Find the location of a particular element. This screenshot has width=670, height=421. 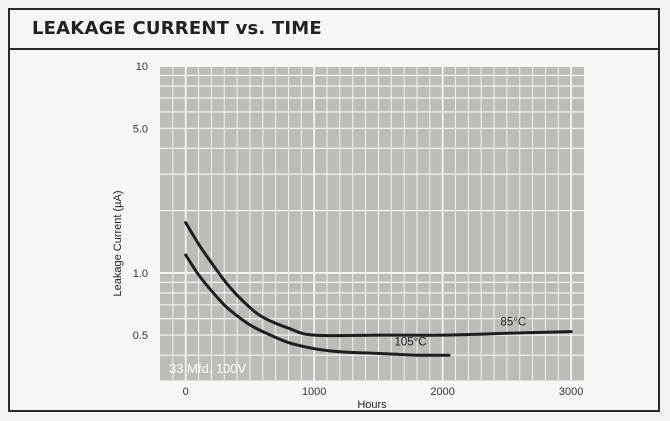

chart-title: LEAKAGE CURRENT vs. TIME is located at coordinates (177, 28).